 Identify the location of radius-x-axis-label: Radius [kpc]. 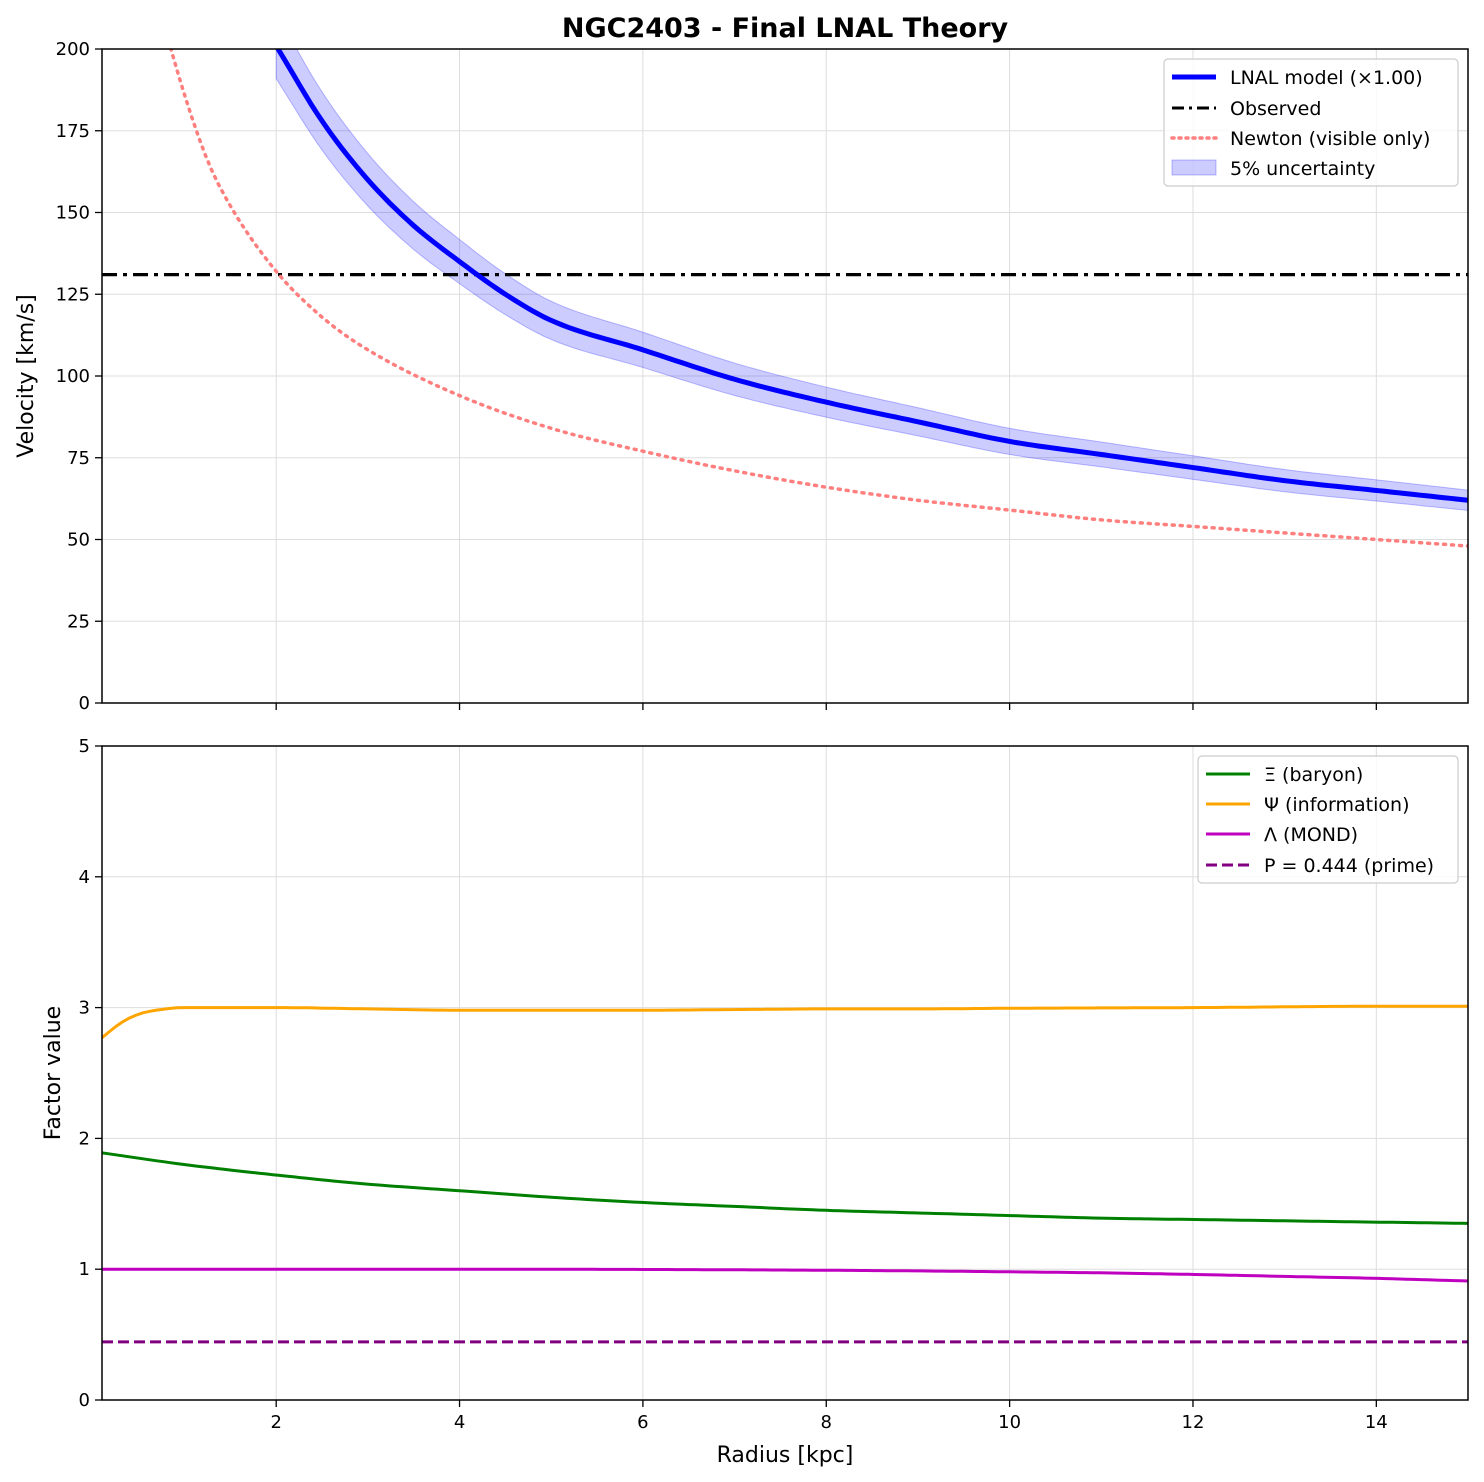
(785, 1455).